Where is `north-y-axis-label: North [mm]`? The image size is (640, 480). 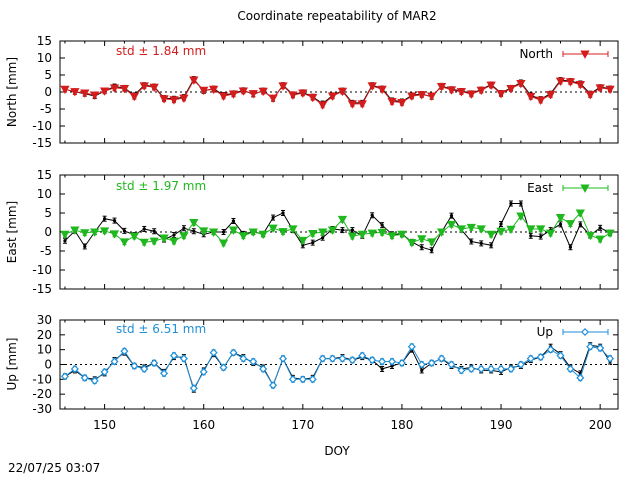
north-y-axis-label: North [mm] is located at coordinates (12, 92).